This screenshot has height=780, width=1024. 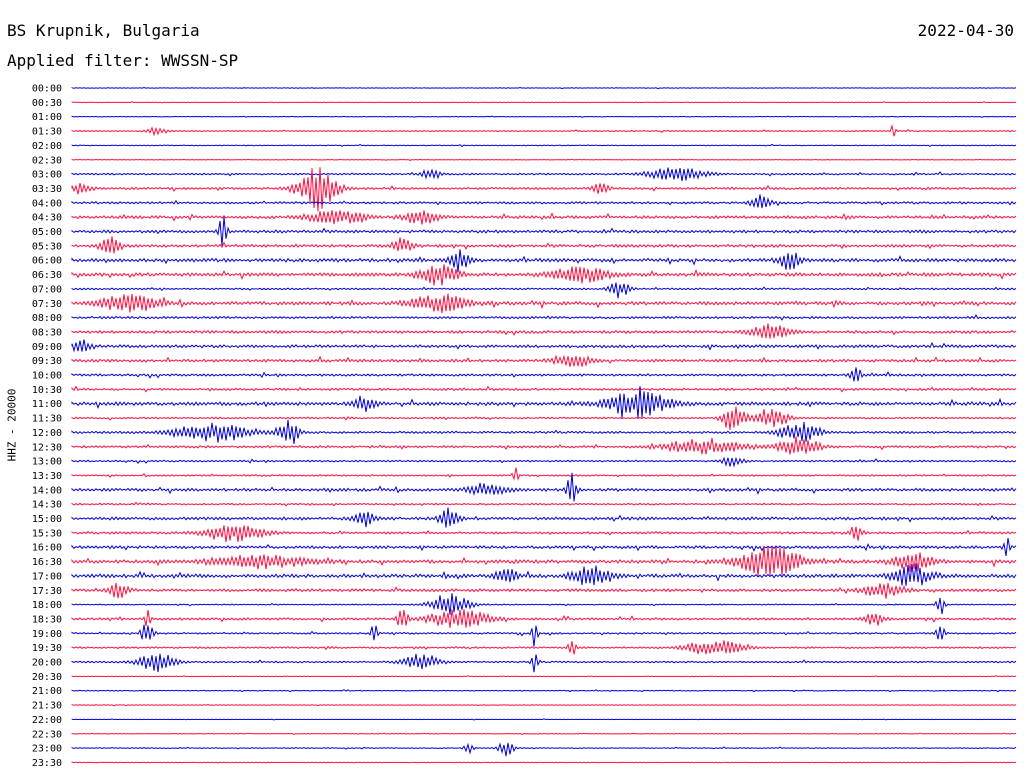 I want to click on filter-label: Applied filter: WWSSN-SP, so click(x=123, y=60).